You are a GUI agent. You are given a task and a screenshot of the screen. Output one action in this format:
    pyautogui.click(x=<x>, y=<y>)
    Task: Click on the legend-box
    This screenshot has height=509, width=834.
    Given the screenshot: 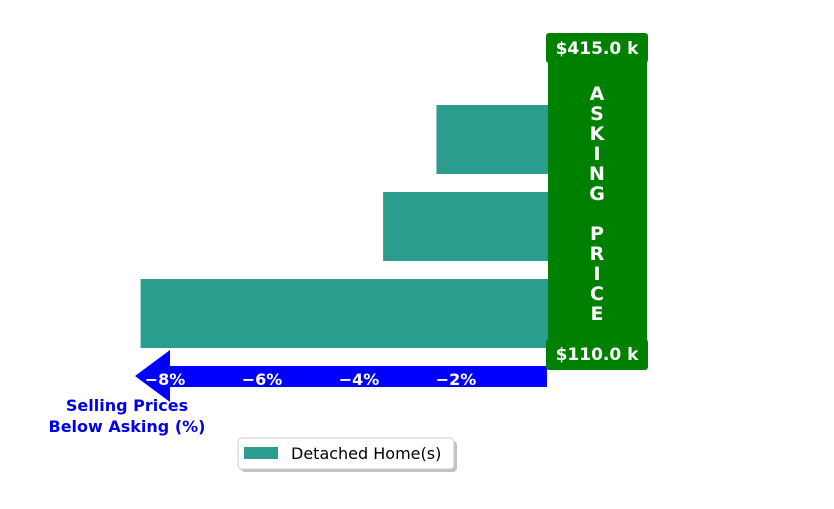 What is the action you would take?
    pyautogui.click(x=346, y=453)
    